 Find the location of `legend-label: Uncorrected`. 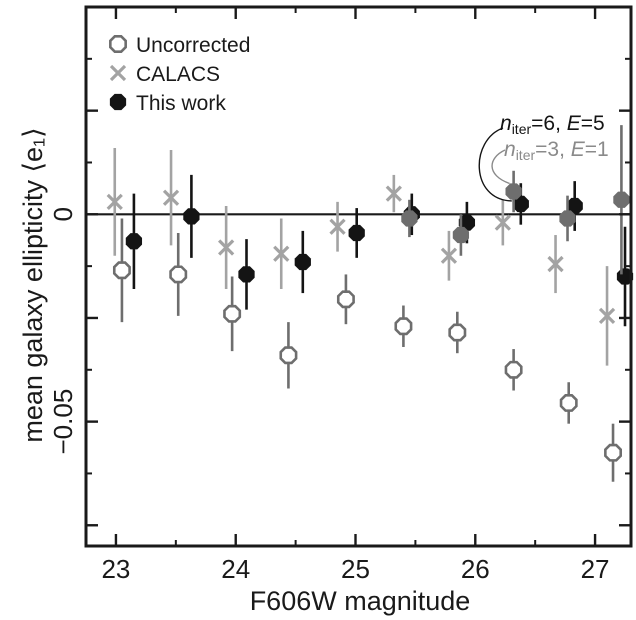

legend-label: Uncorrected is located at coordinates (193, 45).